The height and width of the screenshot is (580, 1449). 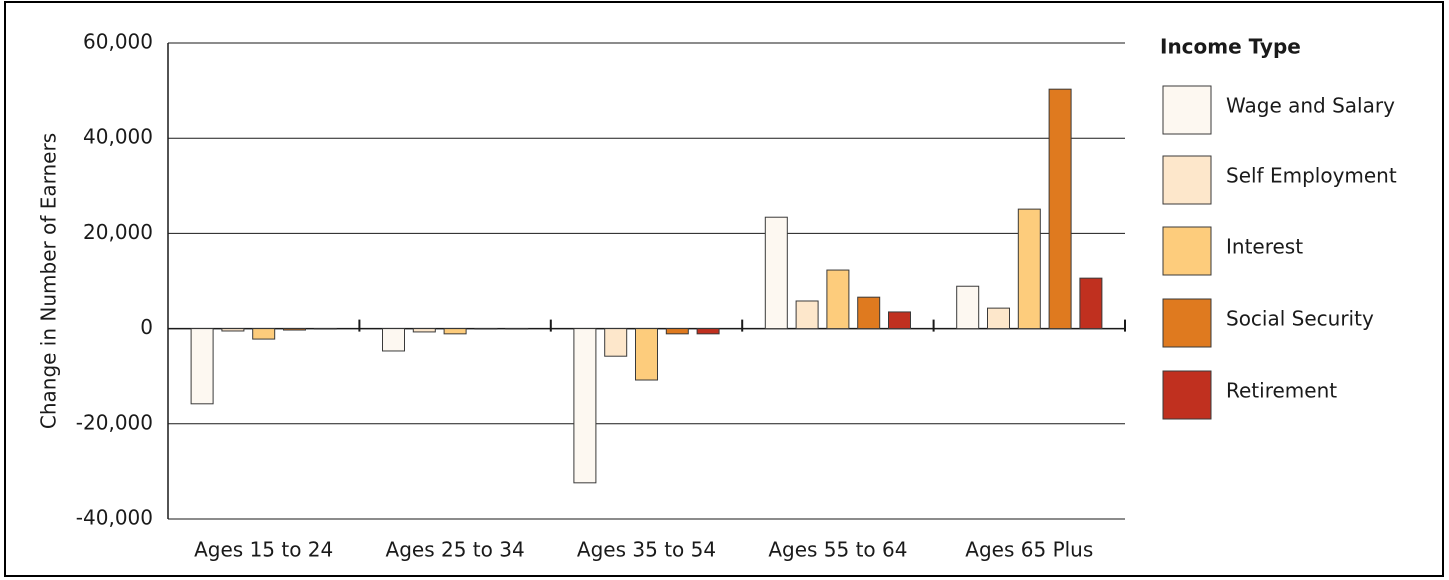 I want to click on x-tick-label: Ages 35 to 54, so click(x=646, y=550).